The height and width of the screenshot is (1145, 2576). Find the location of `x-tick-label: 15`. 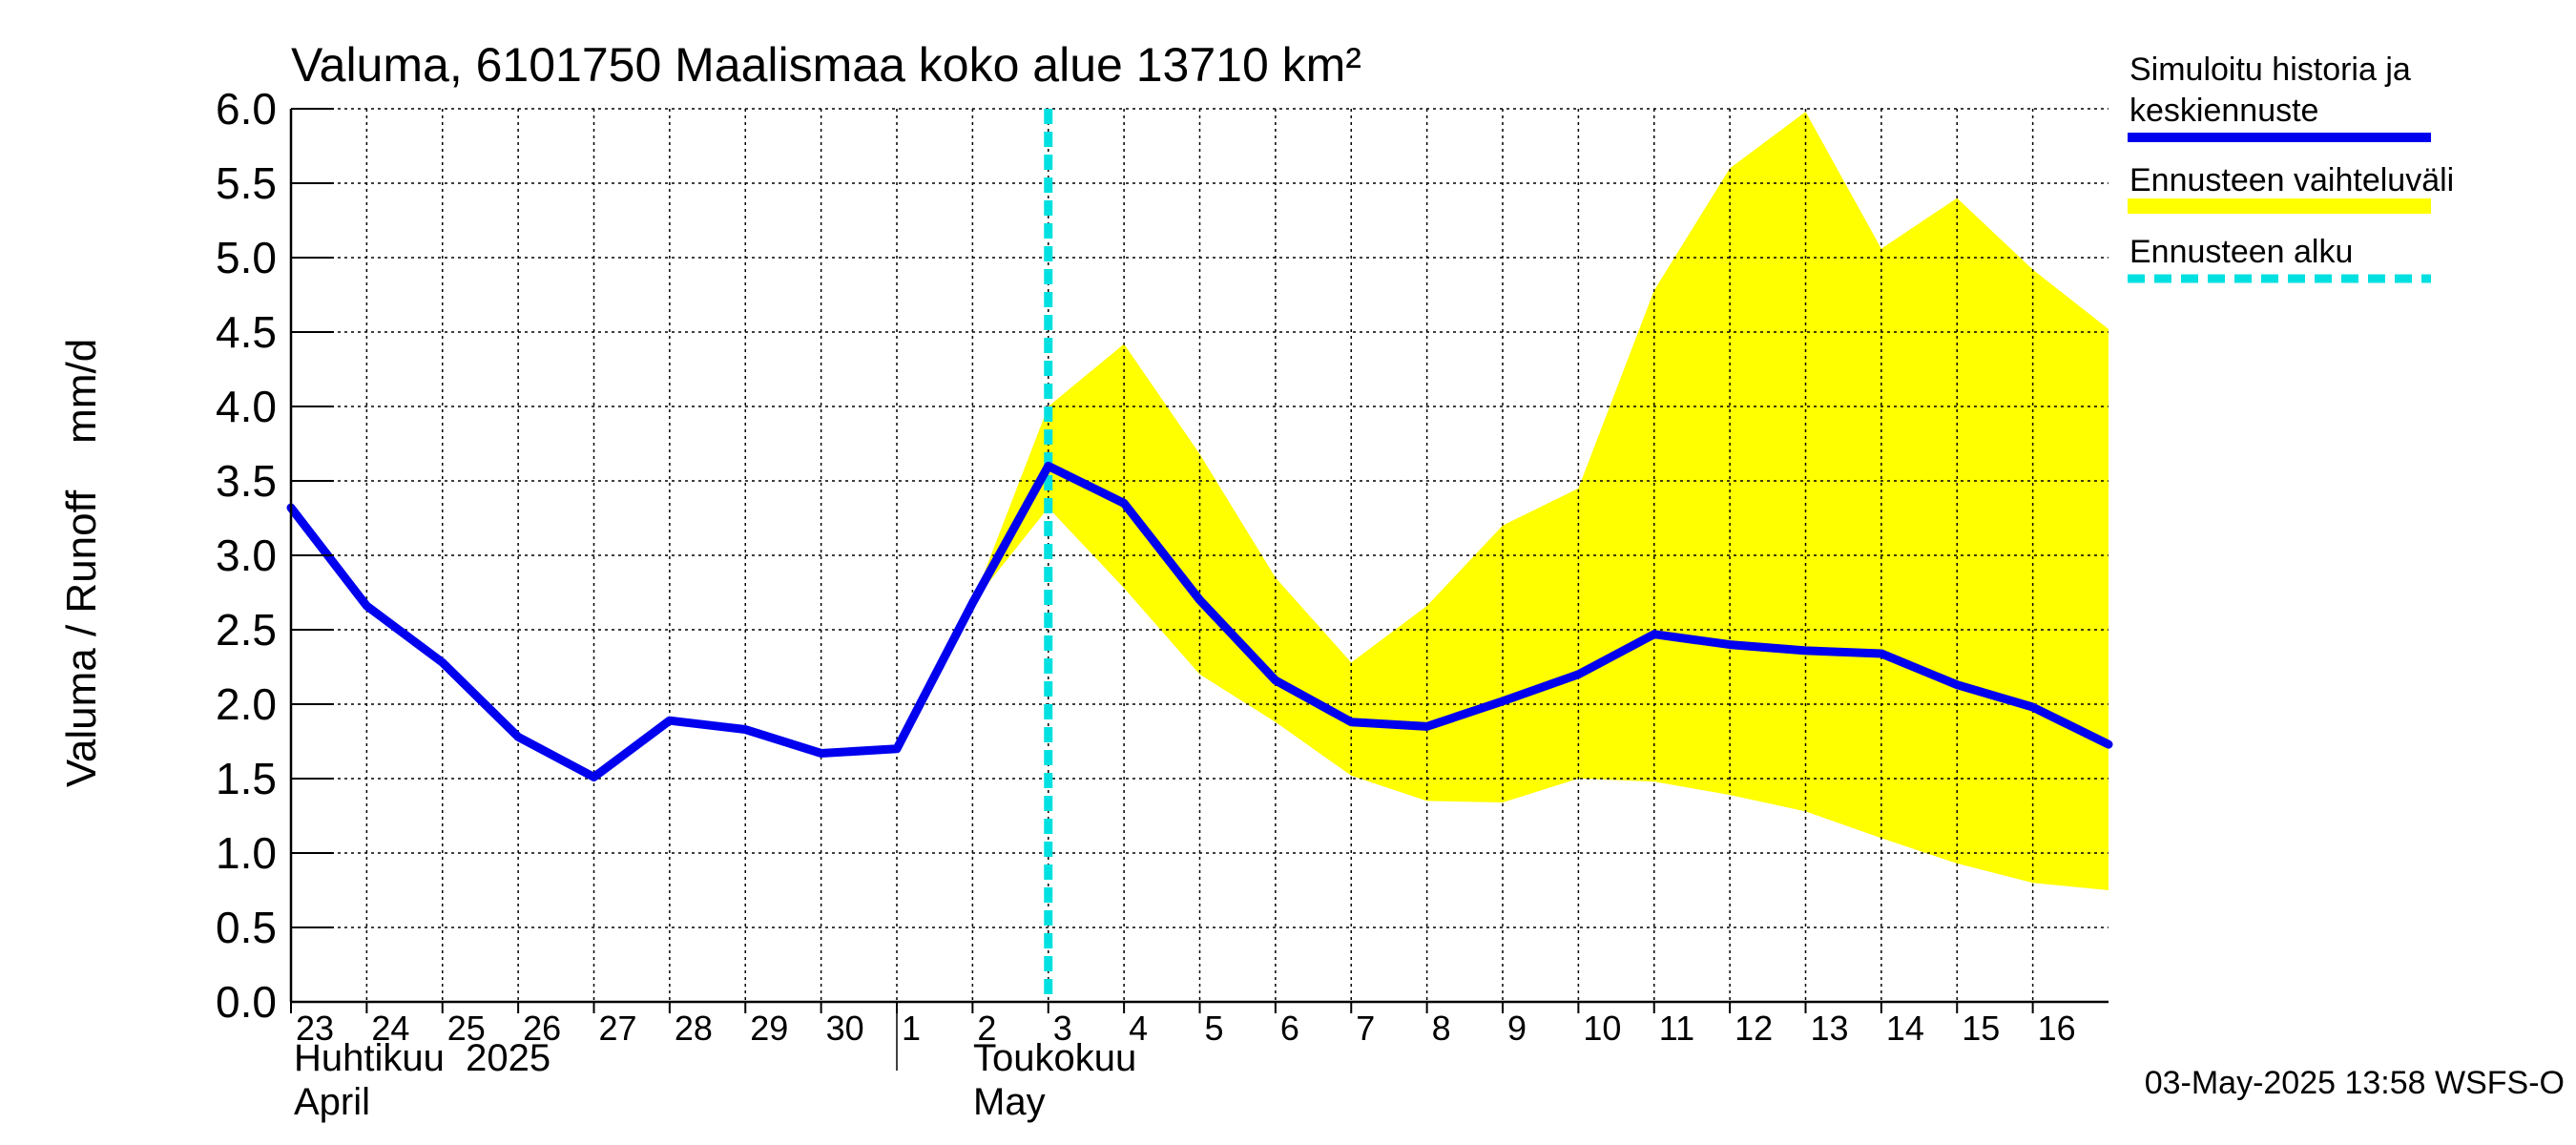

x-tick-label: 15 is located at coordinates (1981, 1029).